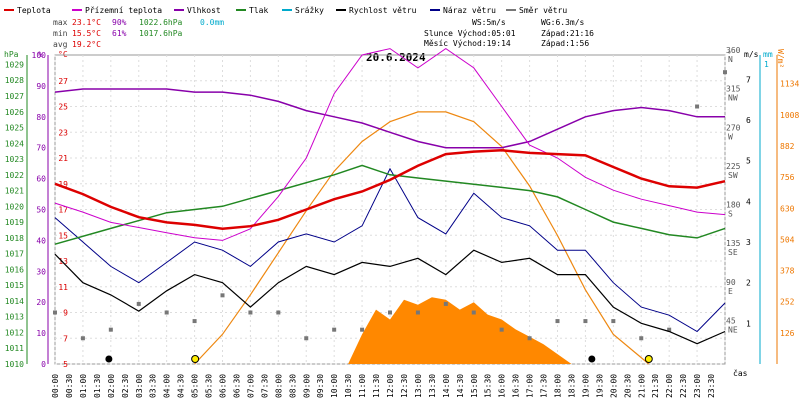 The height and width of the screenshot is (400, 800). Describe the element at coordinates (544, 386) in the screenshot. I see `x-tick-label: 17:30` at that location.